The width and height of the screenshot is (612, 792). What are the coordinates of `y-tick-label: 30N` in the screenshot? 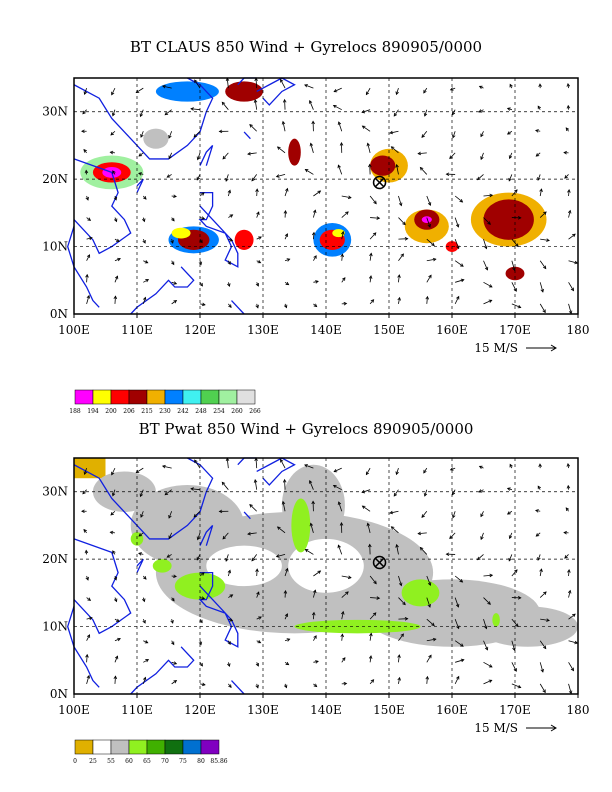 It's located at (55, 112).